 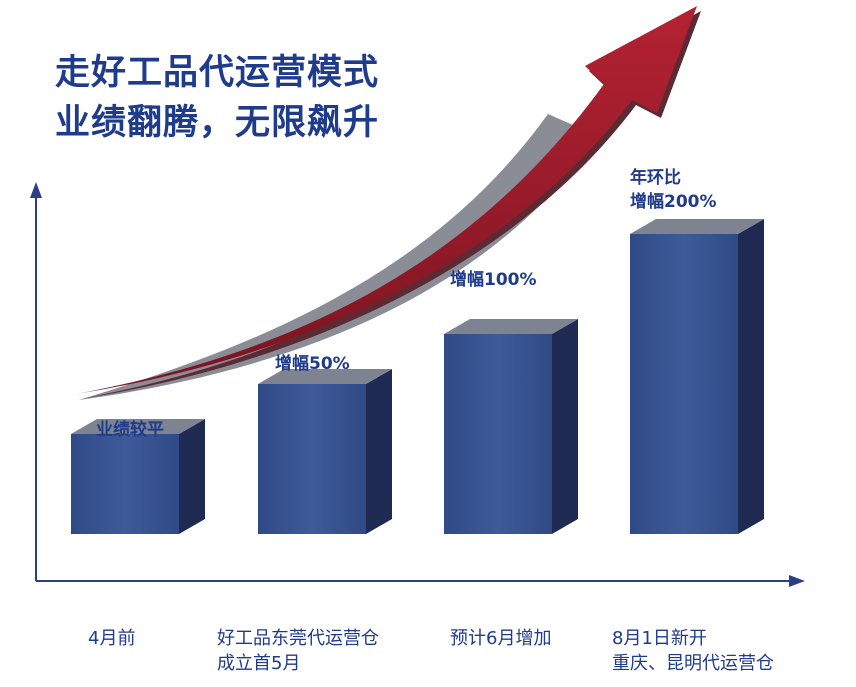 What do you see at coordinates (673, 202) in the screenshot?
I see `bar-value-label-line: 增幅200%` at bounding box center [673, 202].